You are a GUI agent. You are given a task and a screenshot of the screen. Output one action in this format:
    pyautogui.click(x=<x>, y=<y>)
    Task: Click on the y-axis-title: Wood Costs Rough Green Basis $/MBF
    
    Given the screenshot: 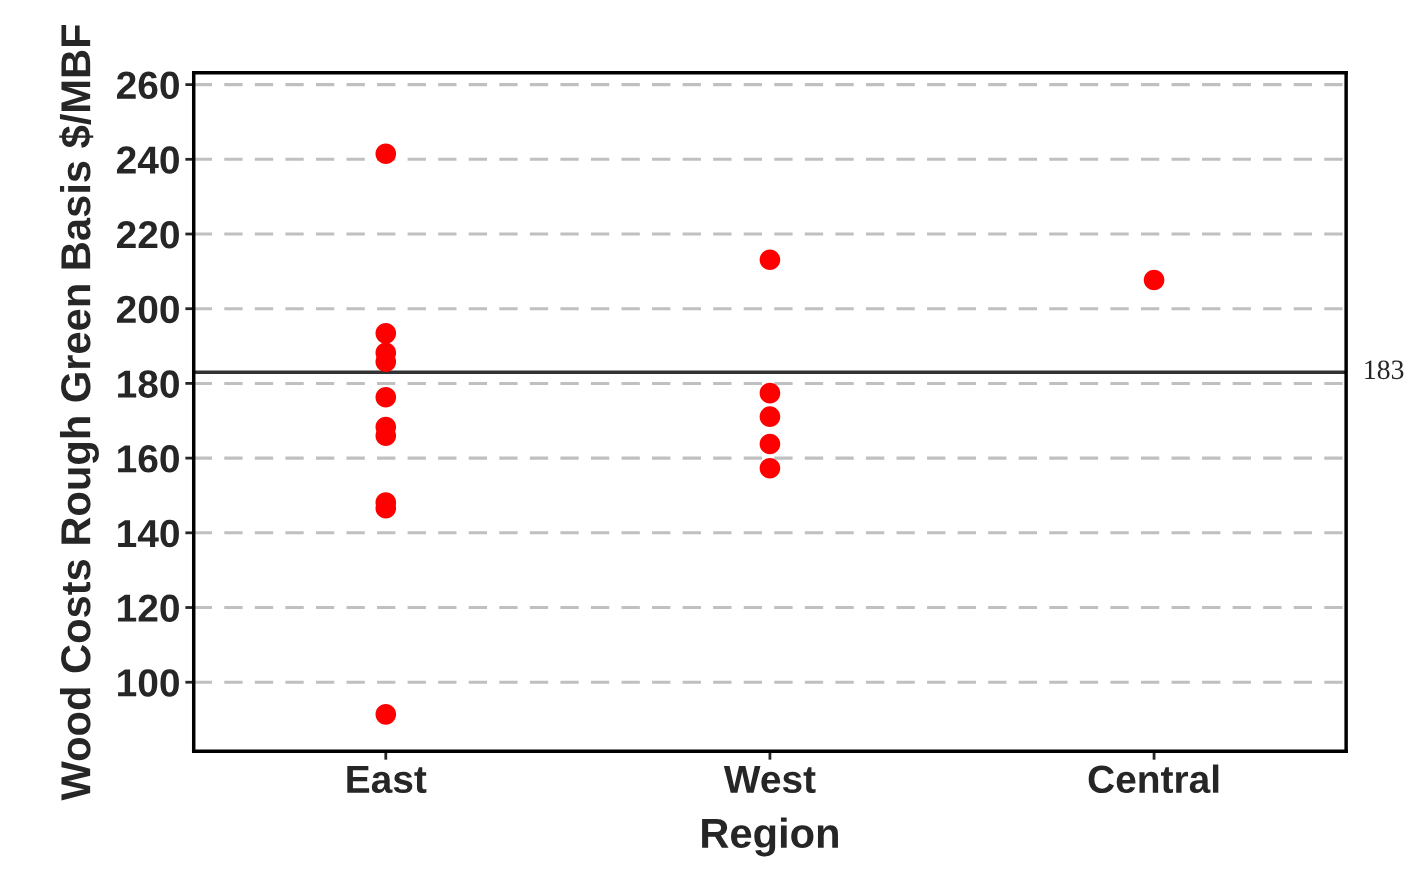 What is the action you would take?
    pyautogui.click(x=79, y=412)
    